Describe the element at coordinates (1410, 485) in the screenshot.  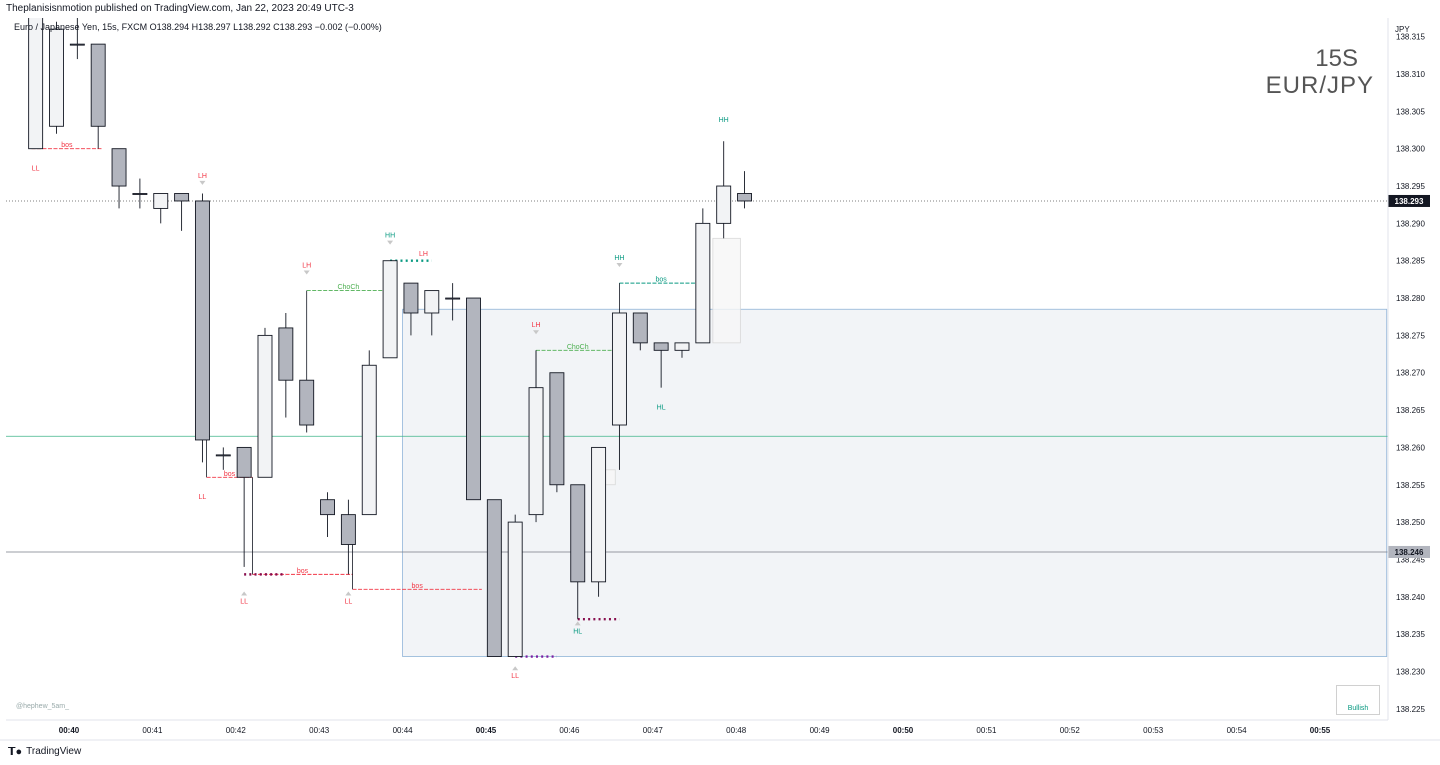
I see `price-axis-tick: 138.255` at that location.